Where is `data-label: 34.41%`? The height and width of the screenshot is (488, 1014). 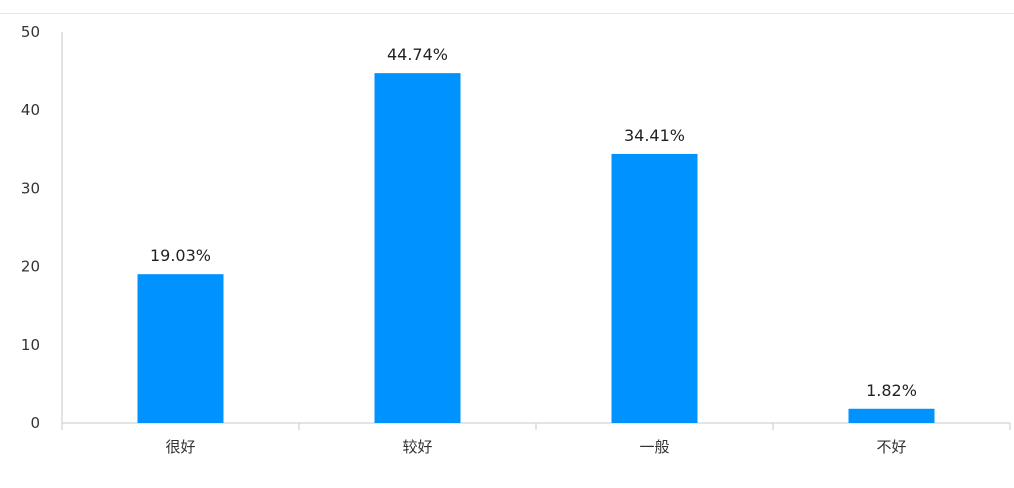
data-label: 34.41% is located at coordinates (654, 135).